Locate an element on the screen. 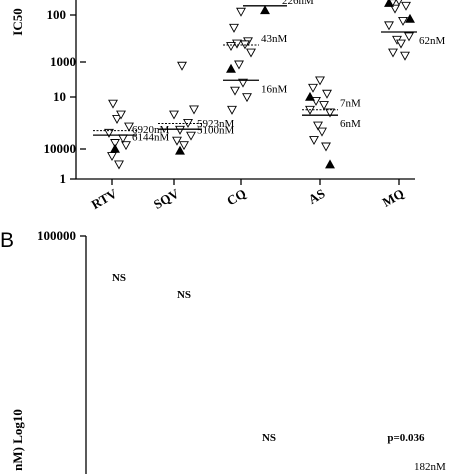 This screenshot has width=474, height=474. panel-b-y-tick-label: 1000 is located at coordinates (63, 61).